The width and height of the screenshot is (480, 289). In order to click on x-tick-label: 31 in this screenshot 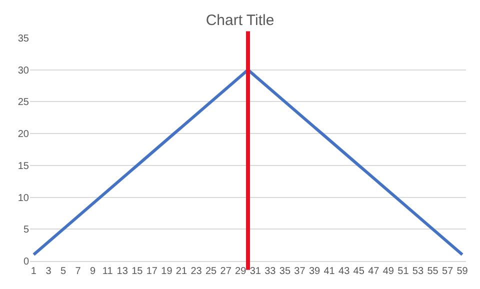, I will do `click(256, 271)`.